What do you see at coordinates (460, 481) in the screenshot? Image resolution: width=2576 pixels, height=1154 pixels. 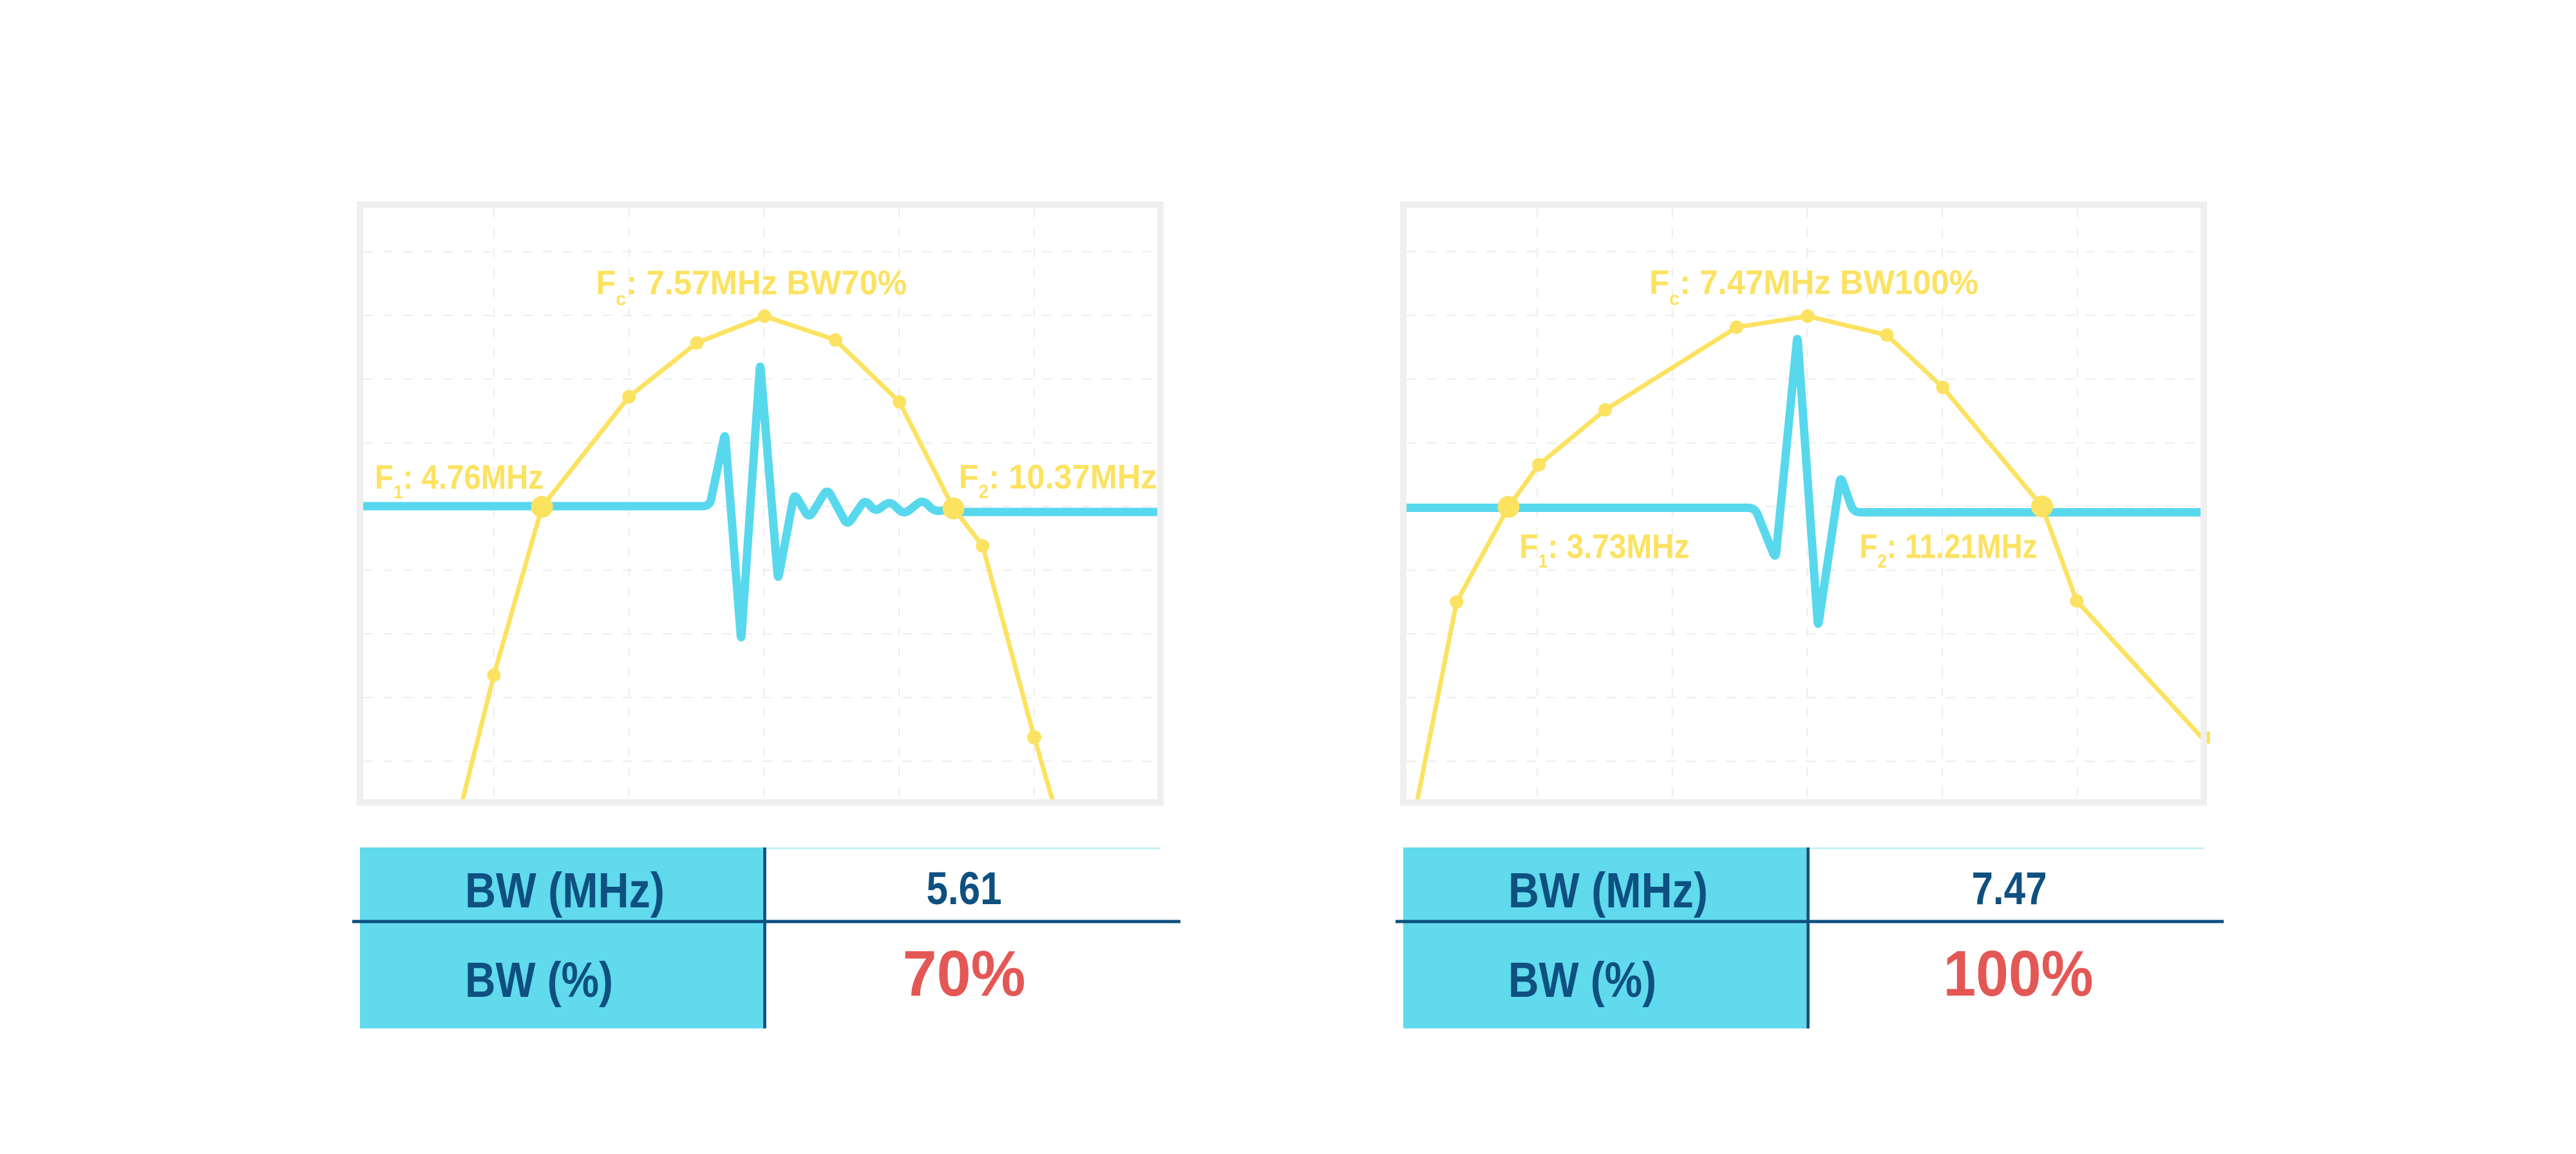 I see `svg-text: F1: 4.76MHz` at bounding box center [460, 481].